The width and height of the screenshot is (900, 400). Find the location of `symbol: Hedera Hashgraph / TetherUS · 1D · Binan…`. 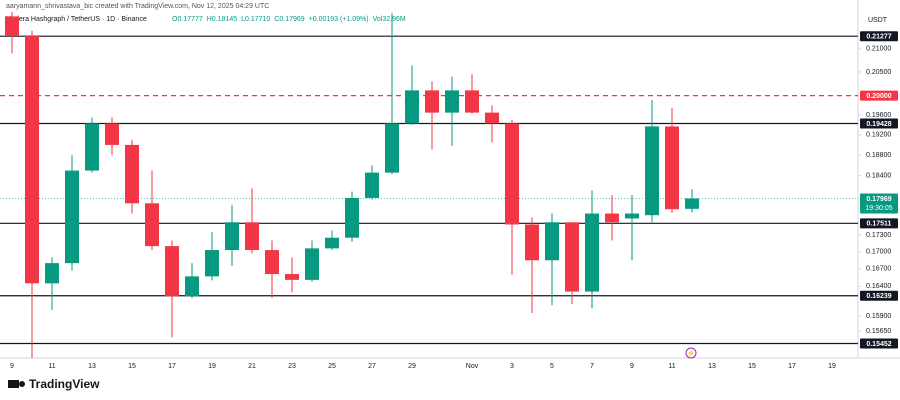

symbol: Hedera Hashgraph / TetherUS · 1D · Binan… is located at coordinates (76, 19).